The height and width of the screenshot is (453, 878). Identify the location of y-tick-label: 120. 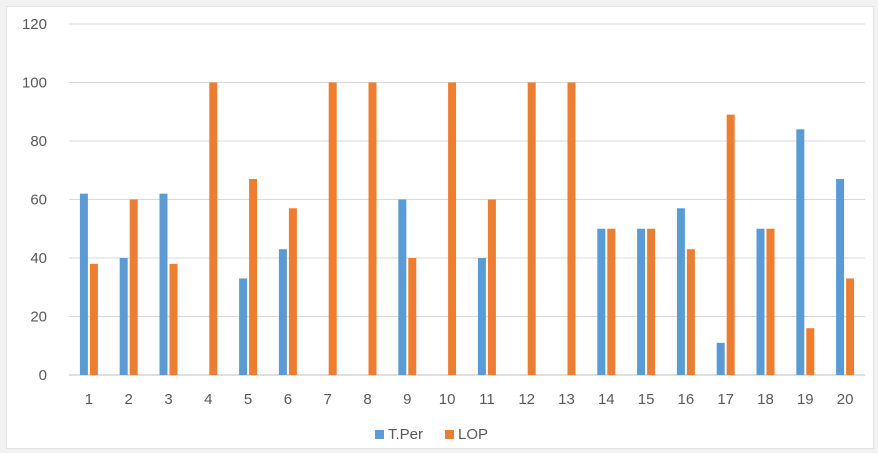
(34, 24).